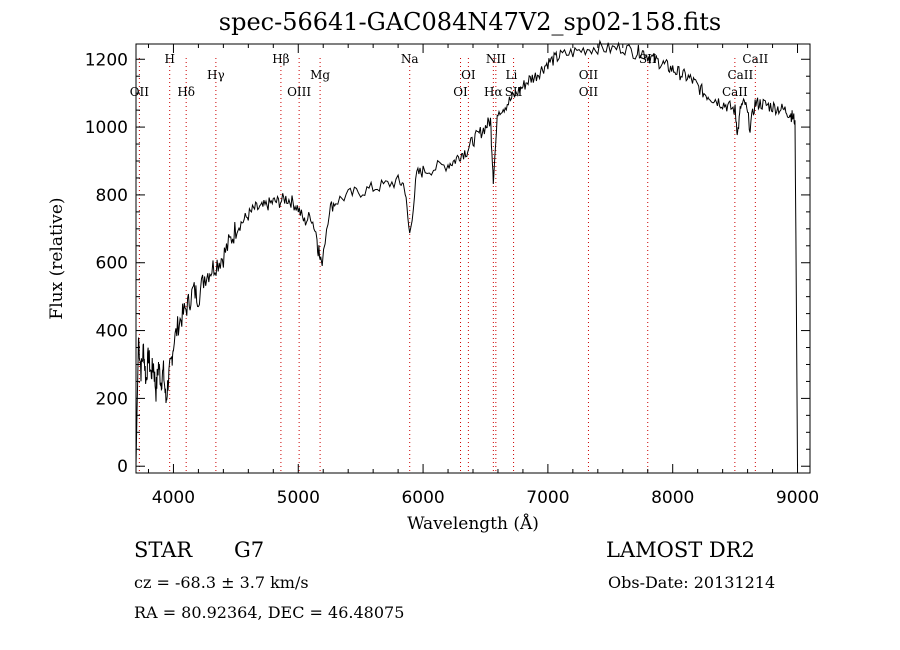 This screenshot has width=900, height=650. What do you see at coordinates (299, 92) in the screenshot?
I see `line-label-low: OIII` at bounding box center [299, 92].